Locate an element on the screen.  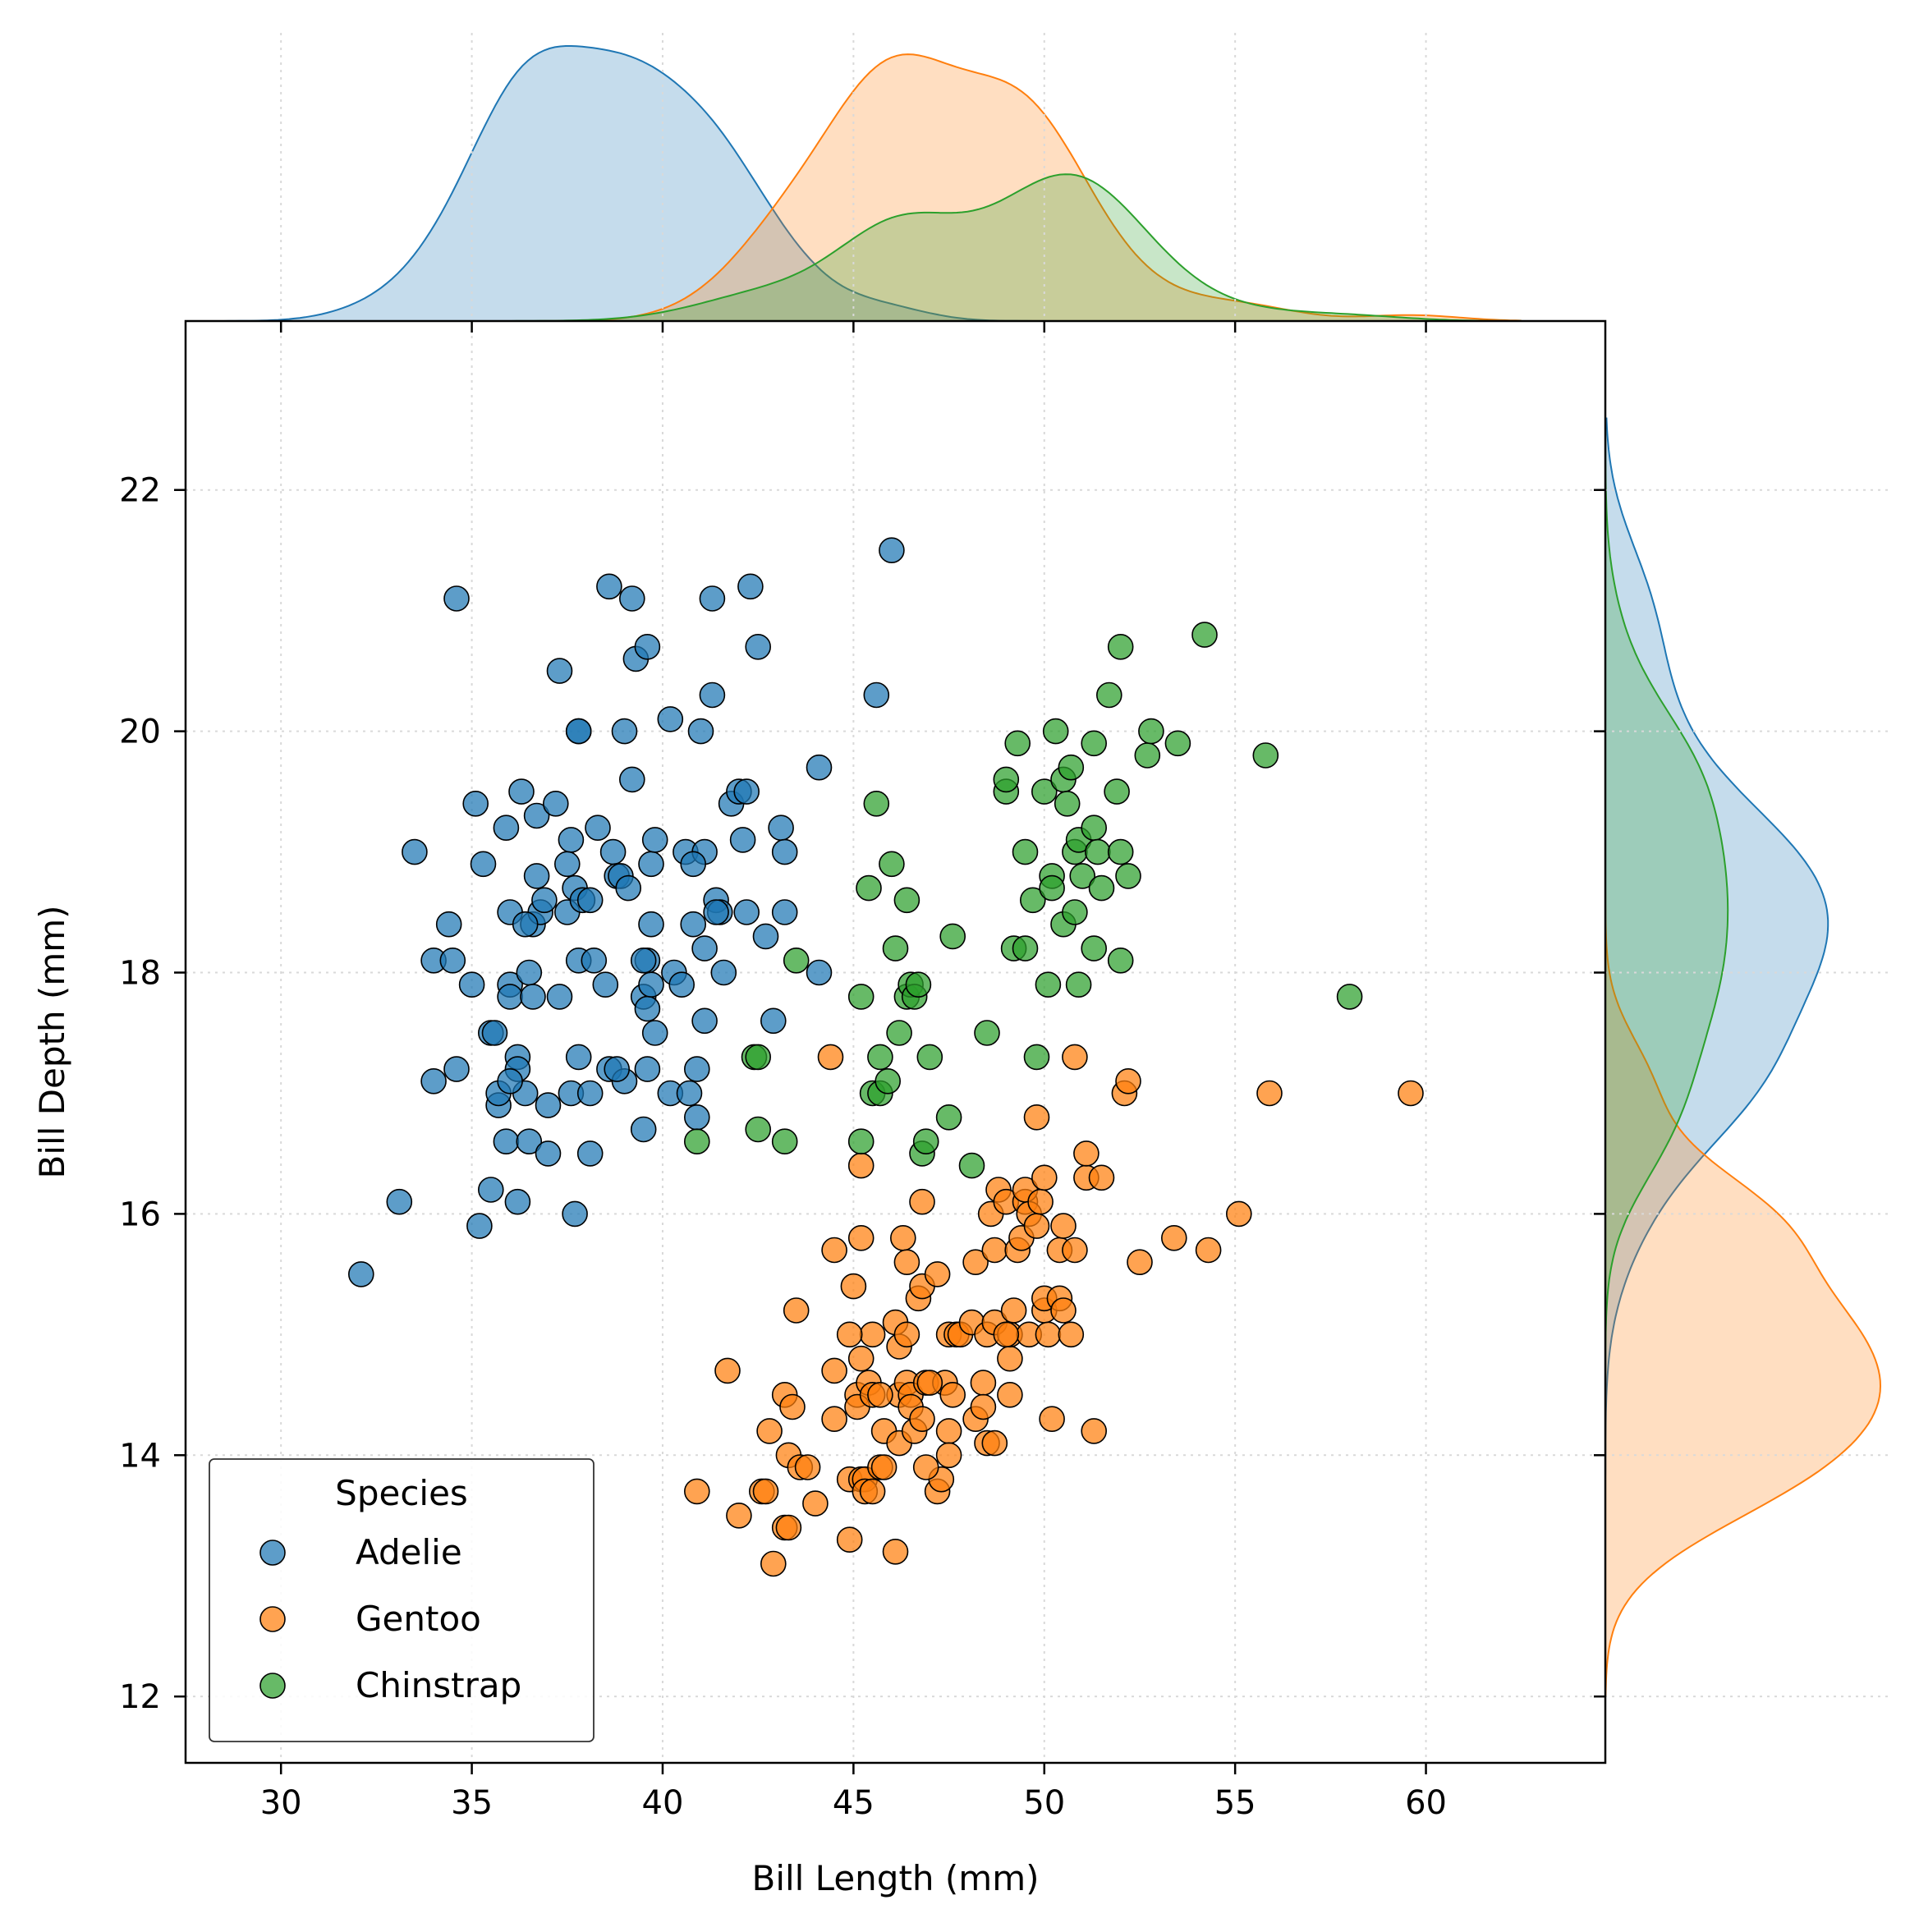
right-kde-area-adelie is located at coordinates (1717, 1057).